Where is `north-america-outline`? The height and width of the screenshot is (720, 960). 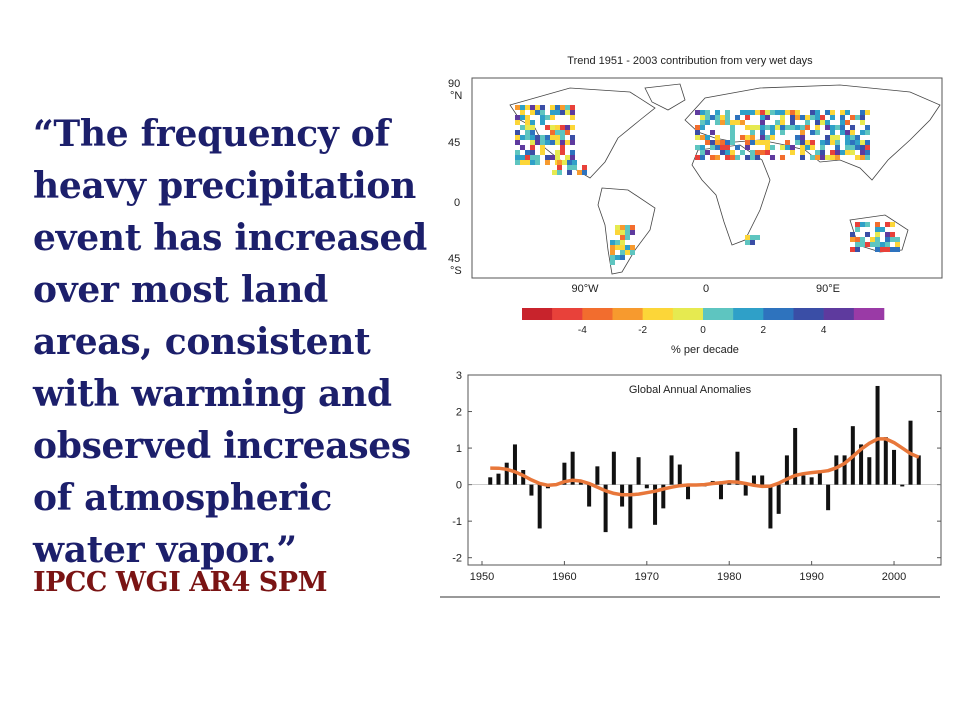 north-america-outline is located at coordinates (582, 133).